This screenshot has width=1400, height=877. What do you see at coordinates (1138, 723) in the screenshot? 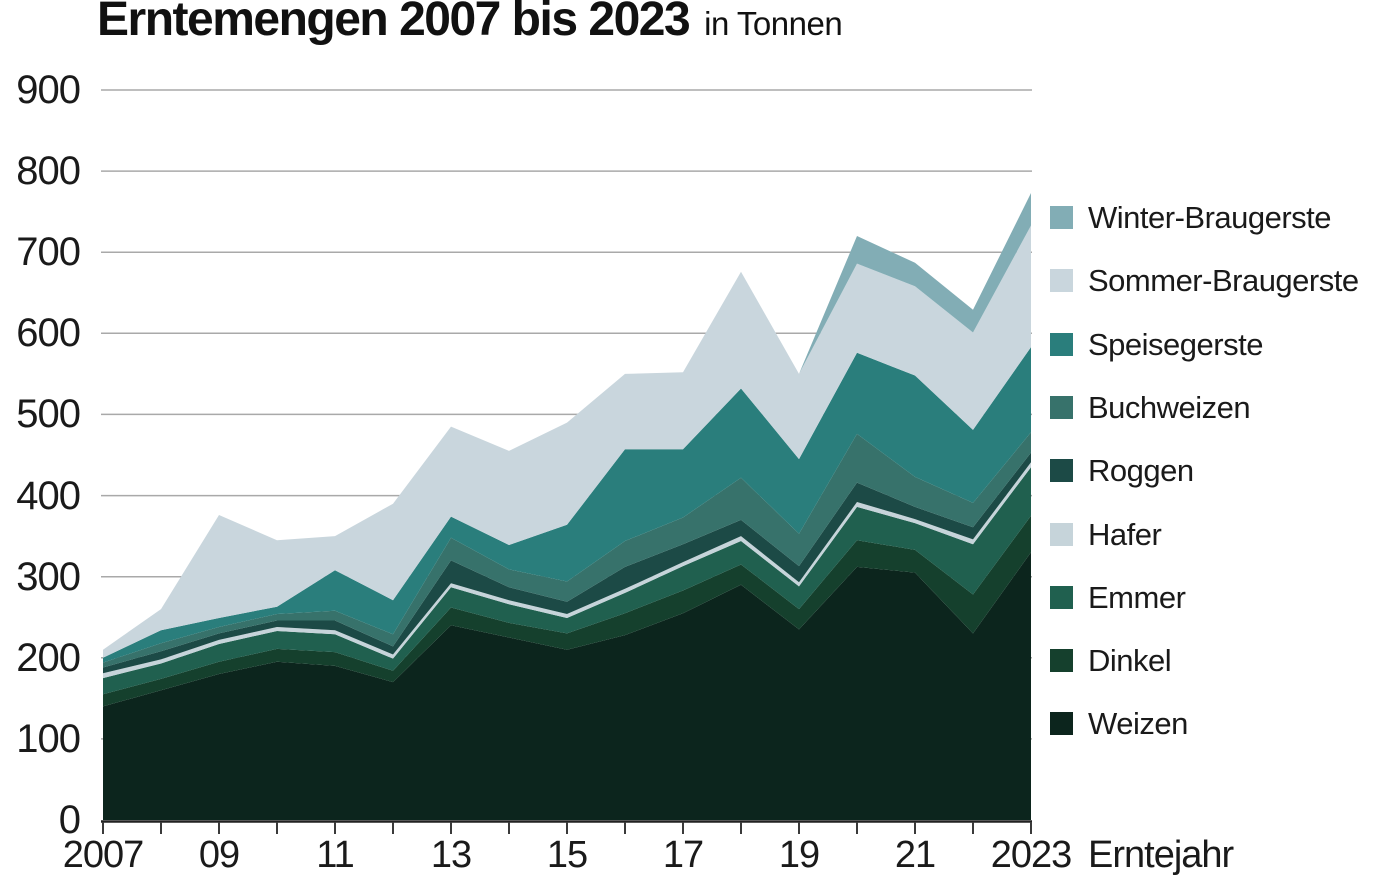
I see `legend-label: Weizen` at bounding box center [1138, 723].